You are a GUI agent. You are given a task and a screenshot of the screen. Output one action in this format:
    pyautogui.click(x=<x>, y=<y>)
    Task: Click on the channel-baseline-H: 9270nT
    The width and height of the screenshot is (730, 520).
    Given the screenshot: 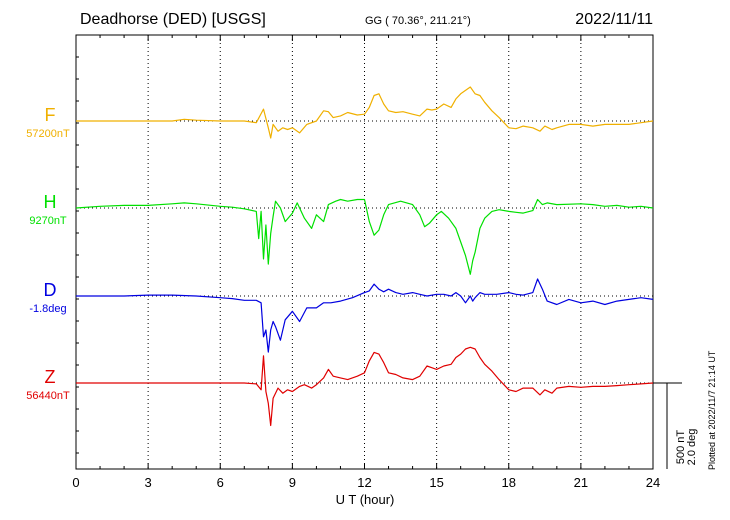 What is the action you would take?
    pyautogui.click(x=48, y=221)
    